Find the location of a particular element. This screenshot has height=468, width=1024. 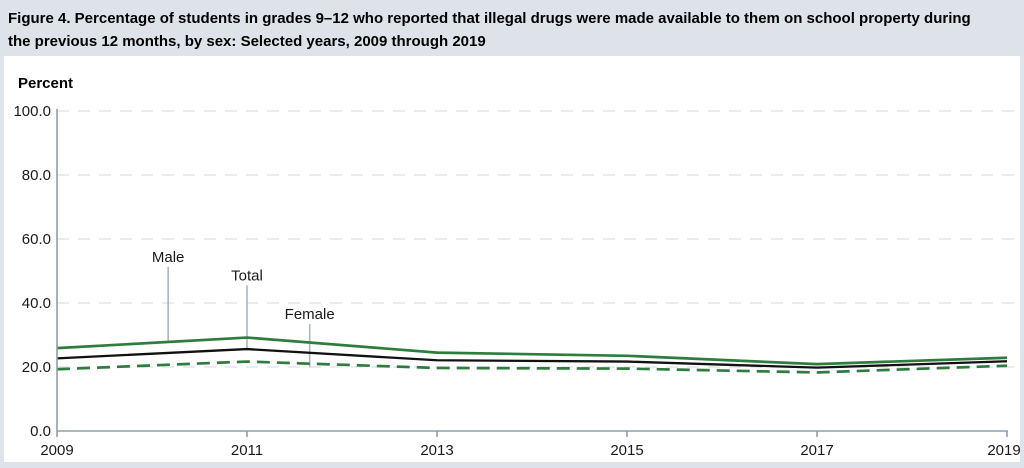

y-axis-title: Percent is located at coordinates (46, 83).